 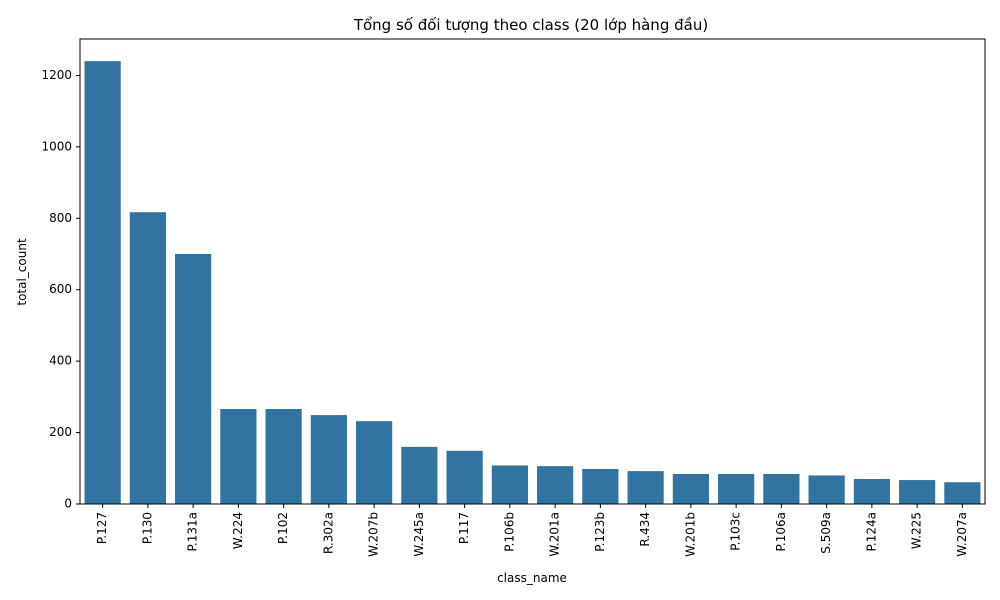 I want to click on x-tick-label: P.106b, so click(x=509, y=532).